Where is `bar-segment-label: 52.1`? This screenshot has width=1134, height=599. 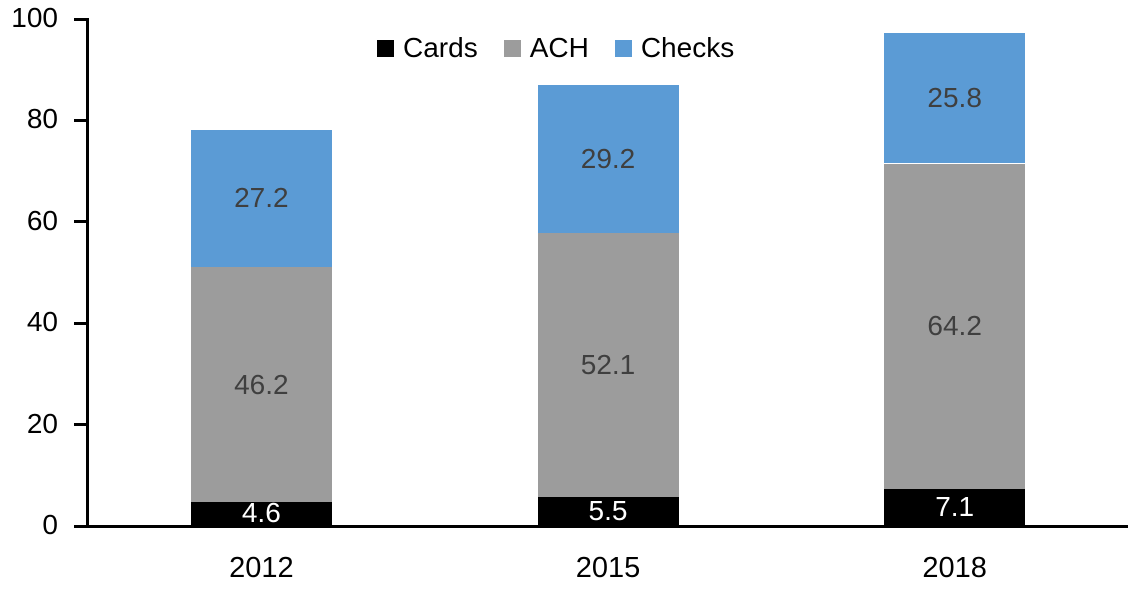 bar-segment-label: 52.1 is located at coordinates (608, 365).